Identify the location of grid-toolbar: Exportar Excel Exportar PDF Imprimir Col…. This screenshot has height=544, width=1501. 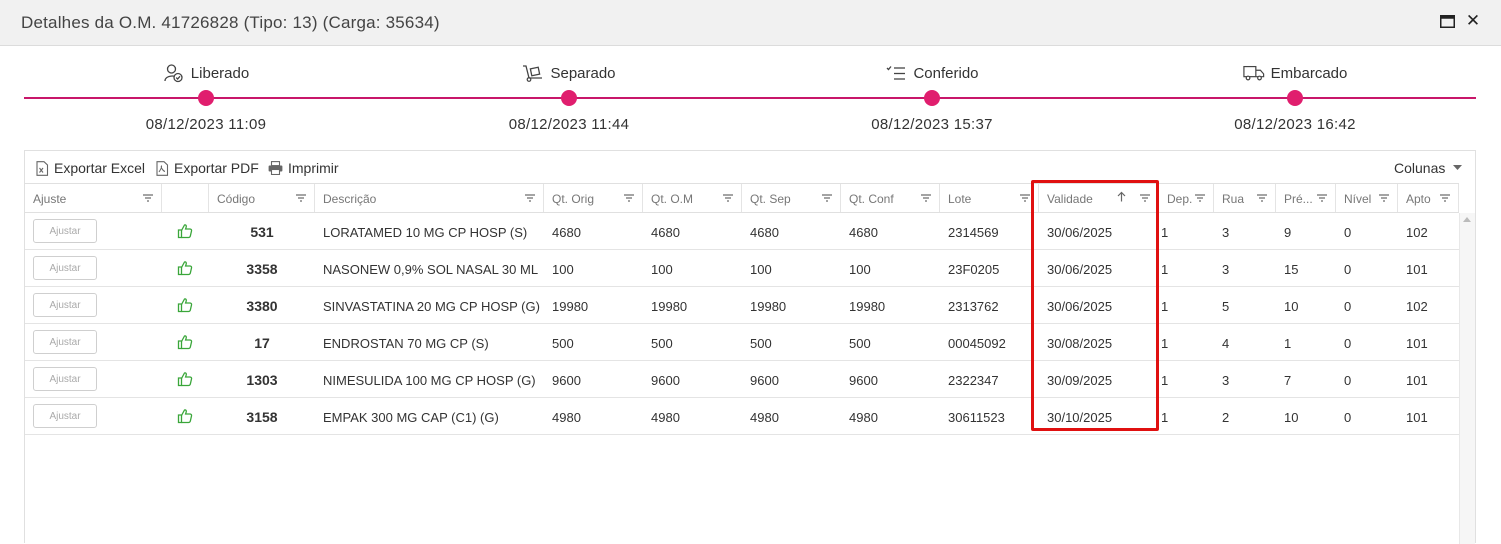
(750, 167).